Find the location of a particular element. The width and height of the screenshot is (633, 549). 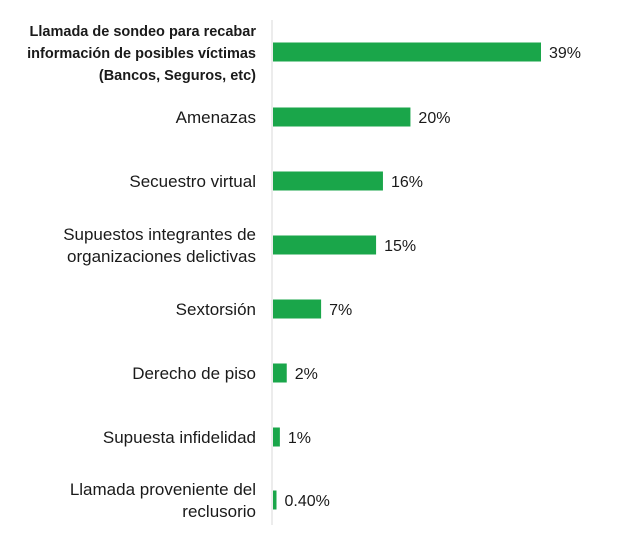

category-label-1-line-0: Amenazas is located at coordinates (216, 117).